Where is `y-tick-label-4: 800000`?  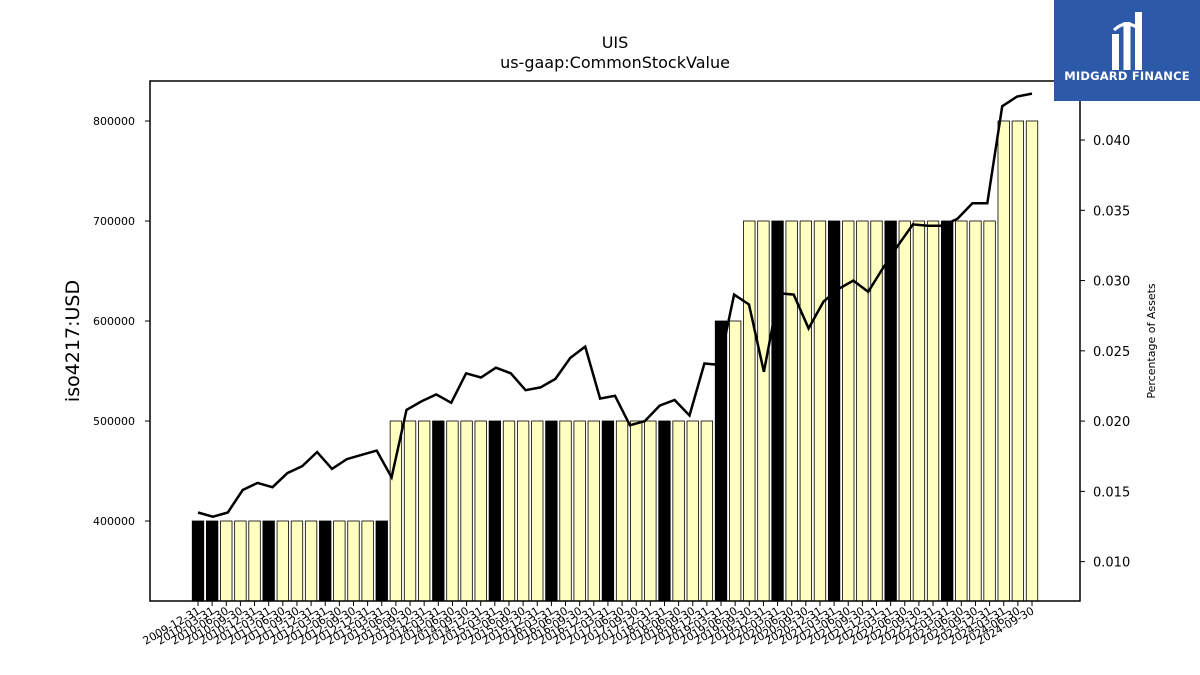 y-tick-label-4: 800000 is located at coordinates (114, 121).